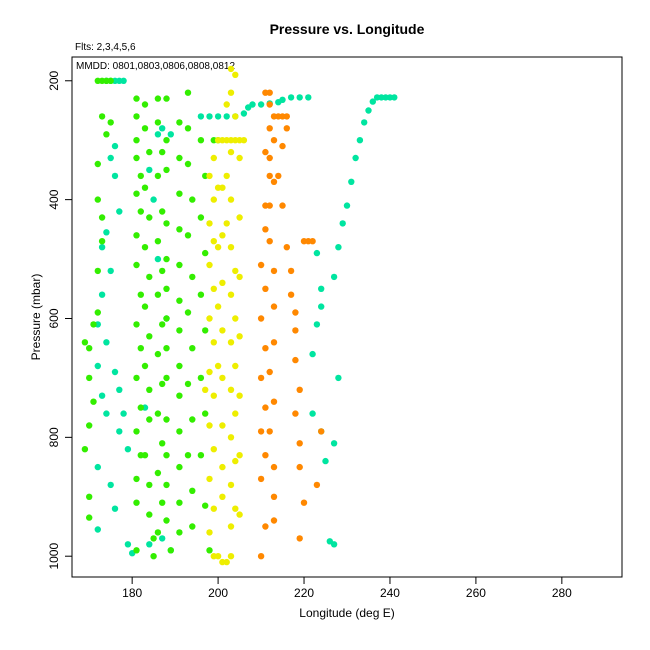 The image size is (650, 650). Describe the element at coordinates (476, 593) in the screenshot. I see `x-tick-label: 260` at that location.